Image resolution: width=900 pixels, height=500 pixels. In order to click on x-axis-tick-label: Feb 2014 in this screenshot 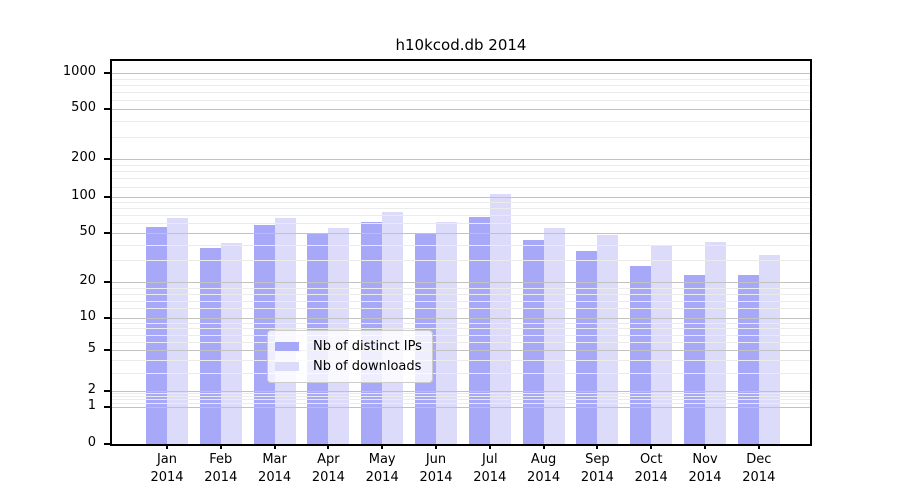, I will do `click(221, 468)`.